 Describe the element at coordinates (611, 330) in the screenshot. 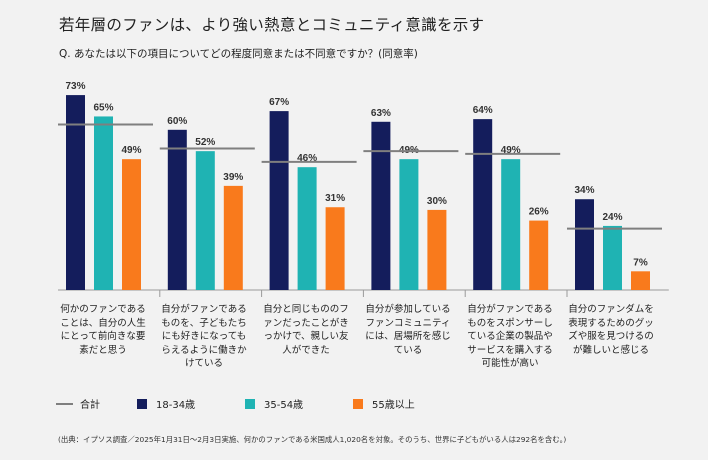

I see `category-label: 自分のファンダムを表現するためのグッズや服を見つけるのが難しいと感じる` at that location.